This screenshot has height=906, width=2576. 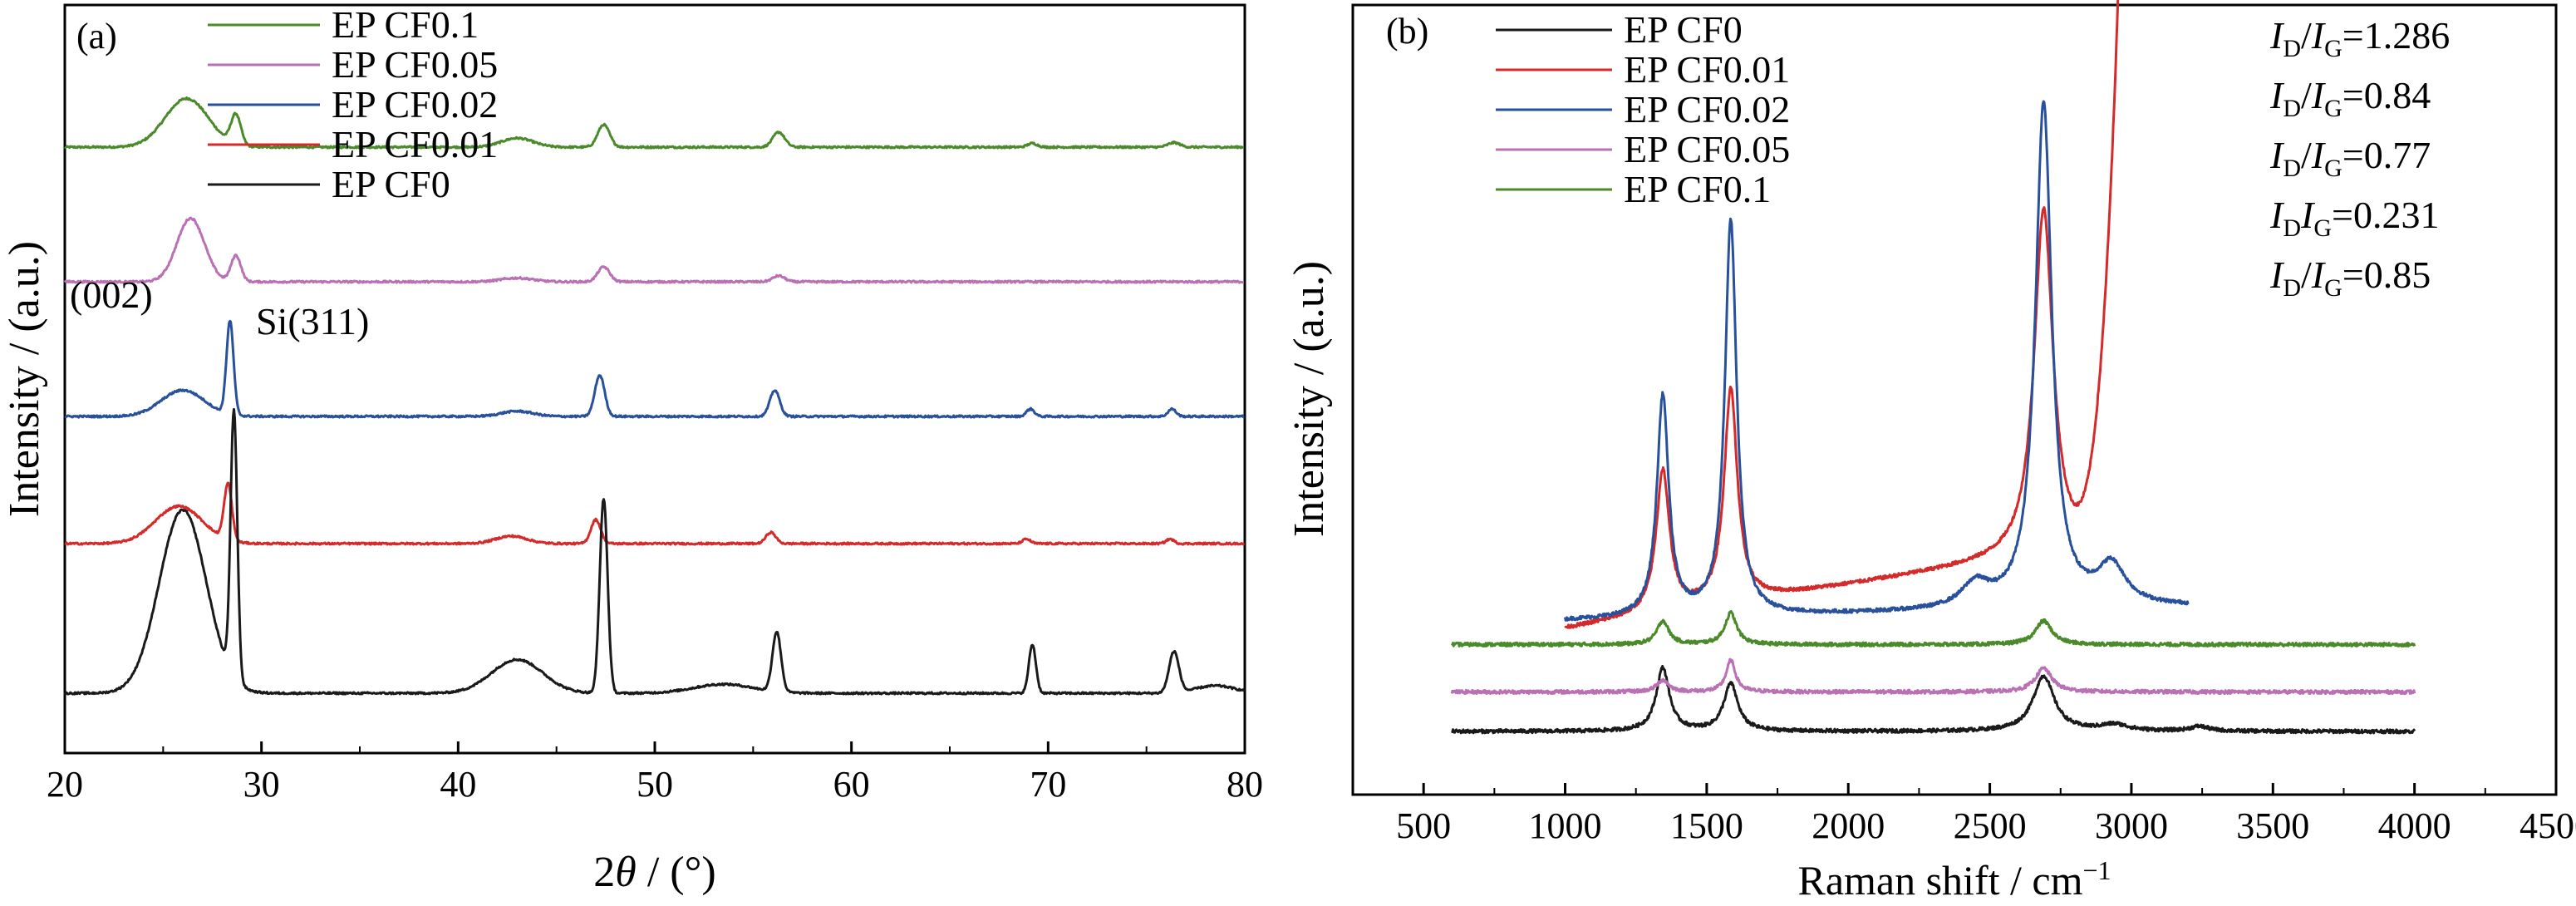 I want to click on b-x-tick-label: 1500, so click(x=1706, y=825).